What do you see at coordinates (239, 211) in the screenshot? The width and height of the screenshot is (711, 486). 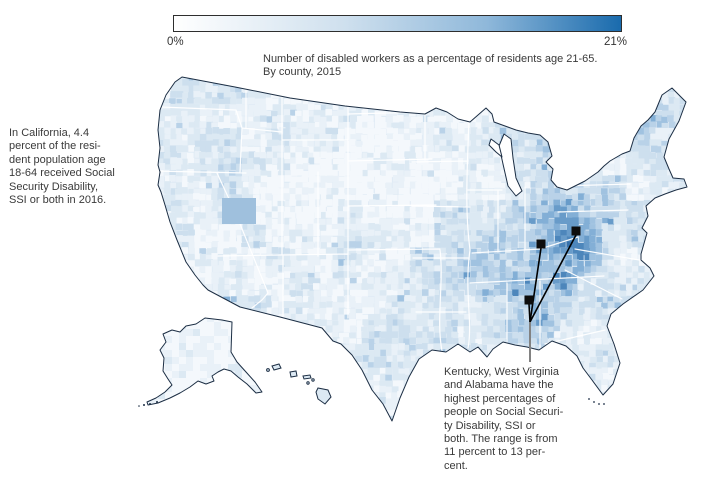 I see `large-county-patch` at bounding box center [239, 211].